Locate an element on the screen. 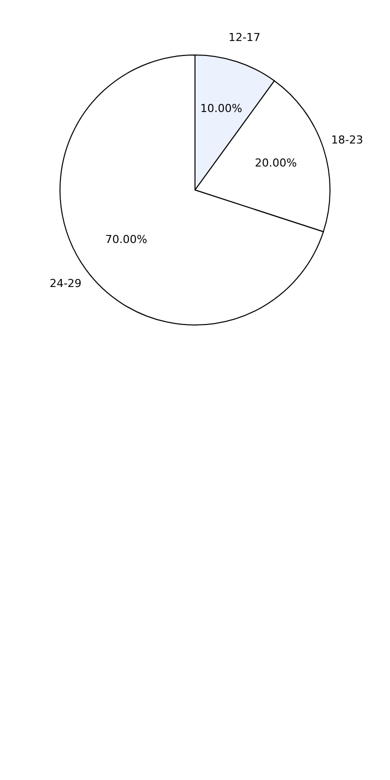 Image resolution: width=390 pixels, height=780 pixels. slice-label: 12-17 is located at coordinates (244, 37).